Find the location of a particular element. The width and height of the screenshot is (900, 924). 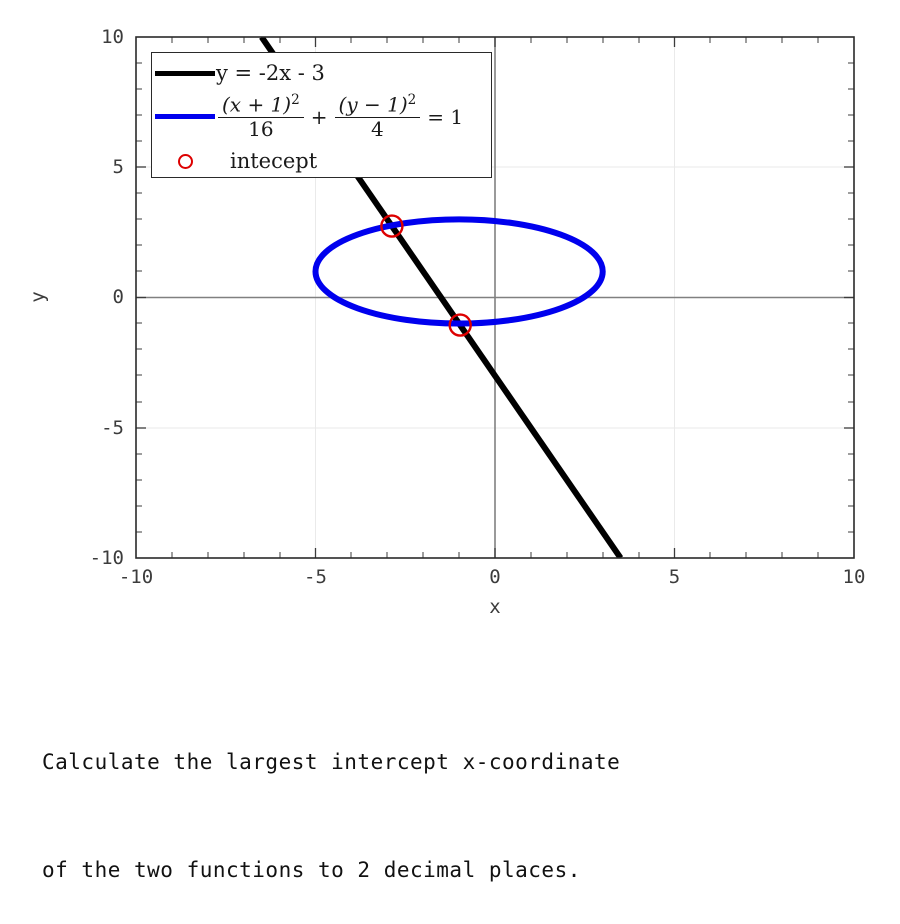

minor-ticks-bottom is located at coordinates (495, 555).